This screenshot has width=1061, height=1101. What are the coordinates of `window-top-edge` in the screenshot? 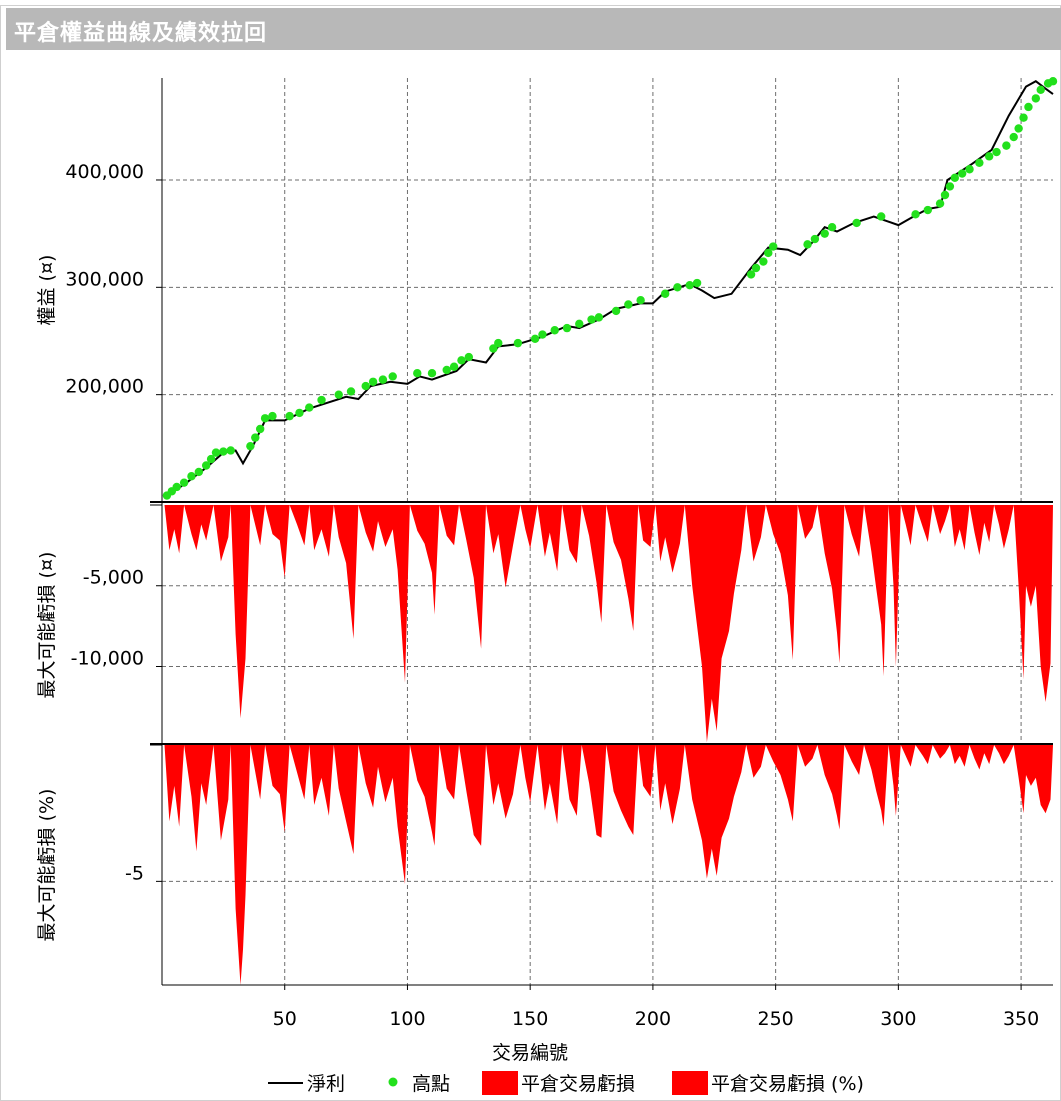 It's located at (530, 3).